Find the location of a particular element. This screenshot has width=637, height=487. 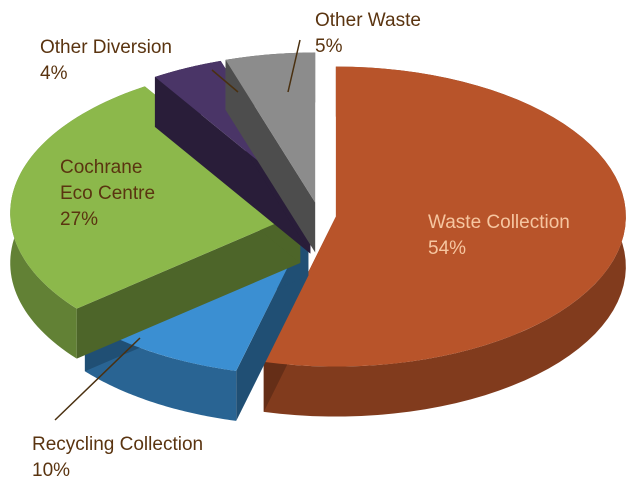

label-group: Cochrane Eco Centre 27% is located at coordinates (120, 194).